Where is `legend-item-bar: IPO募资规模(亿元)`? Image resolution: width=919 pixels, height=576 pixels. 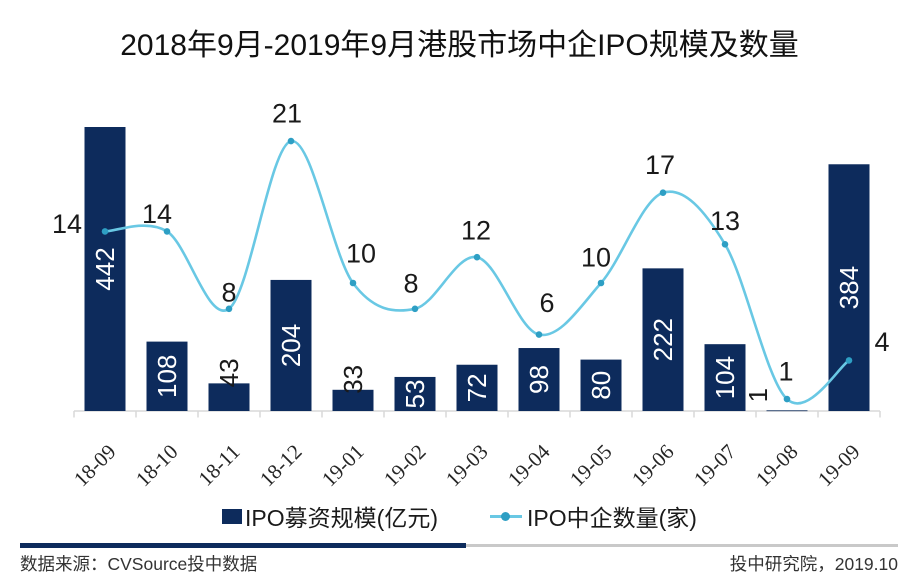 legend-item-bar: IPO募资规模(亿元) is located at coordinates (330, 516).